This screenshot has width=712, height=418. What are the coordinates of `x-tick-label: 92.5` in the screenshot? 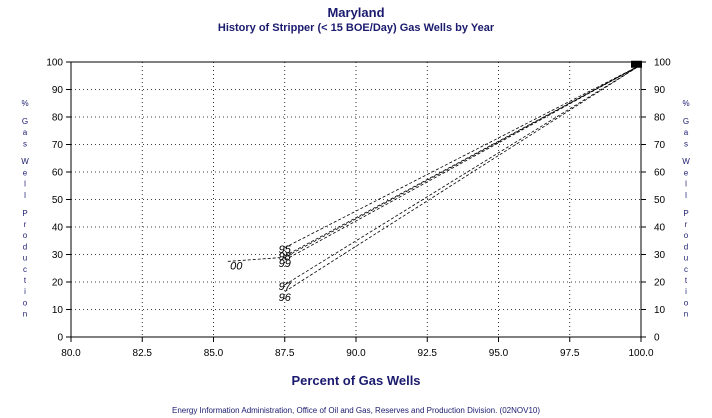 It's located at (428, 353).